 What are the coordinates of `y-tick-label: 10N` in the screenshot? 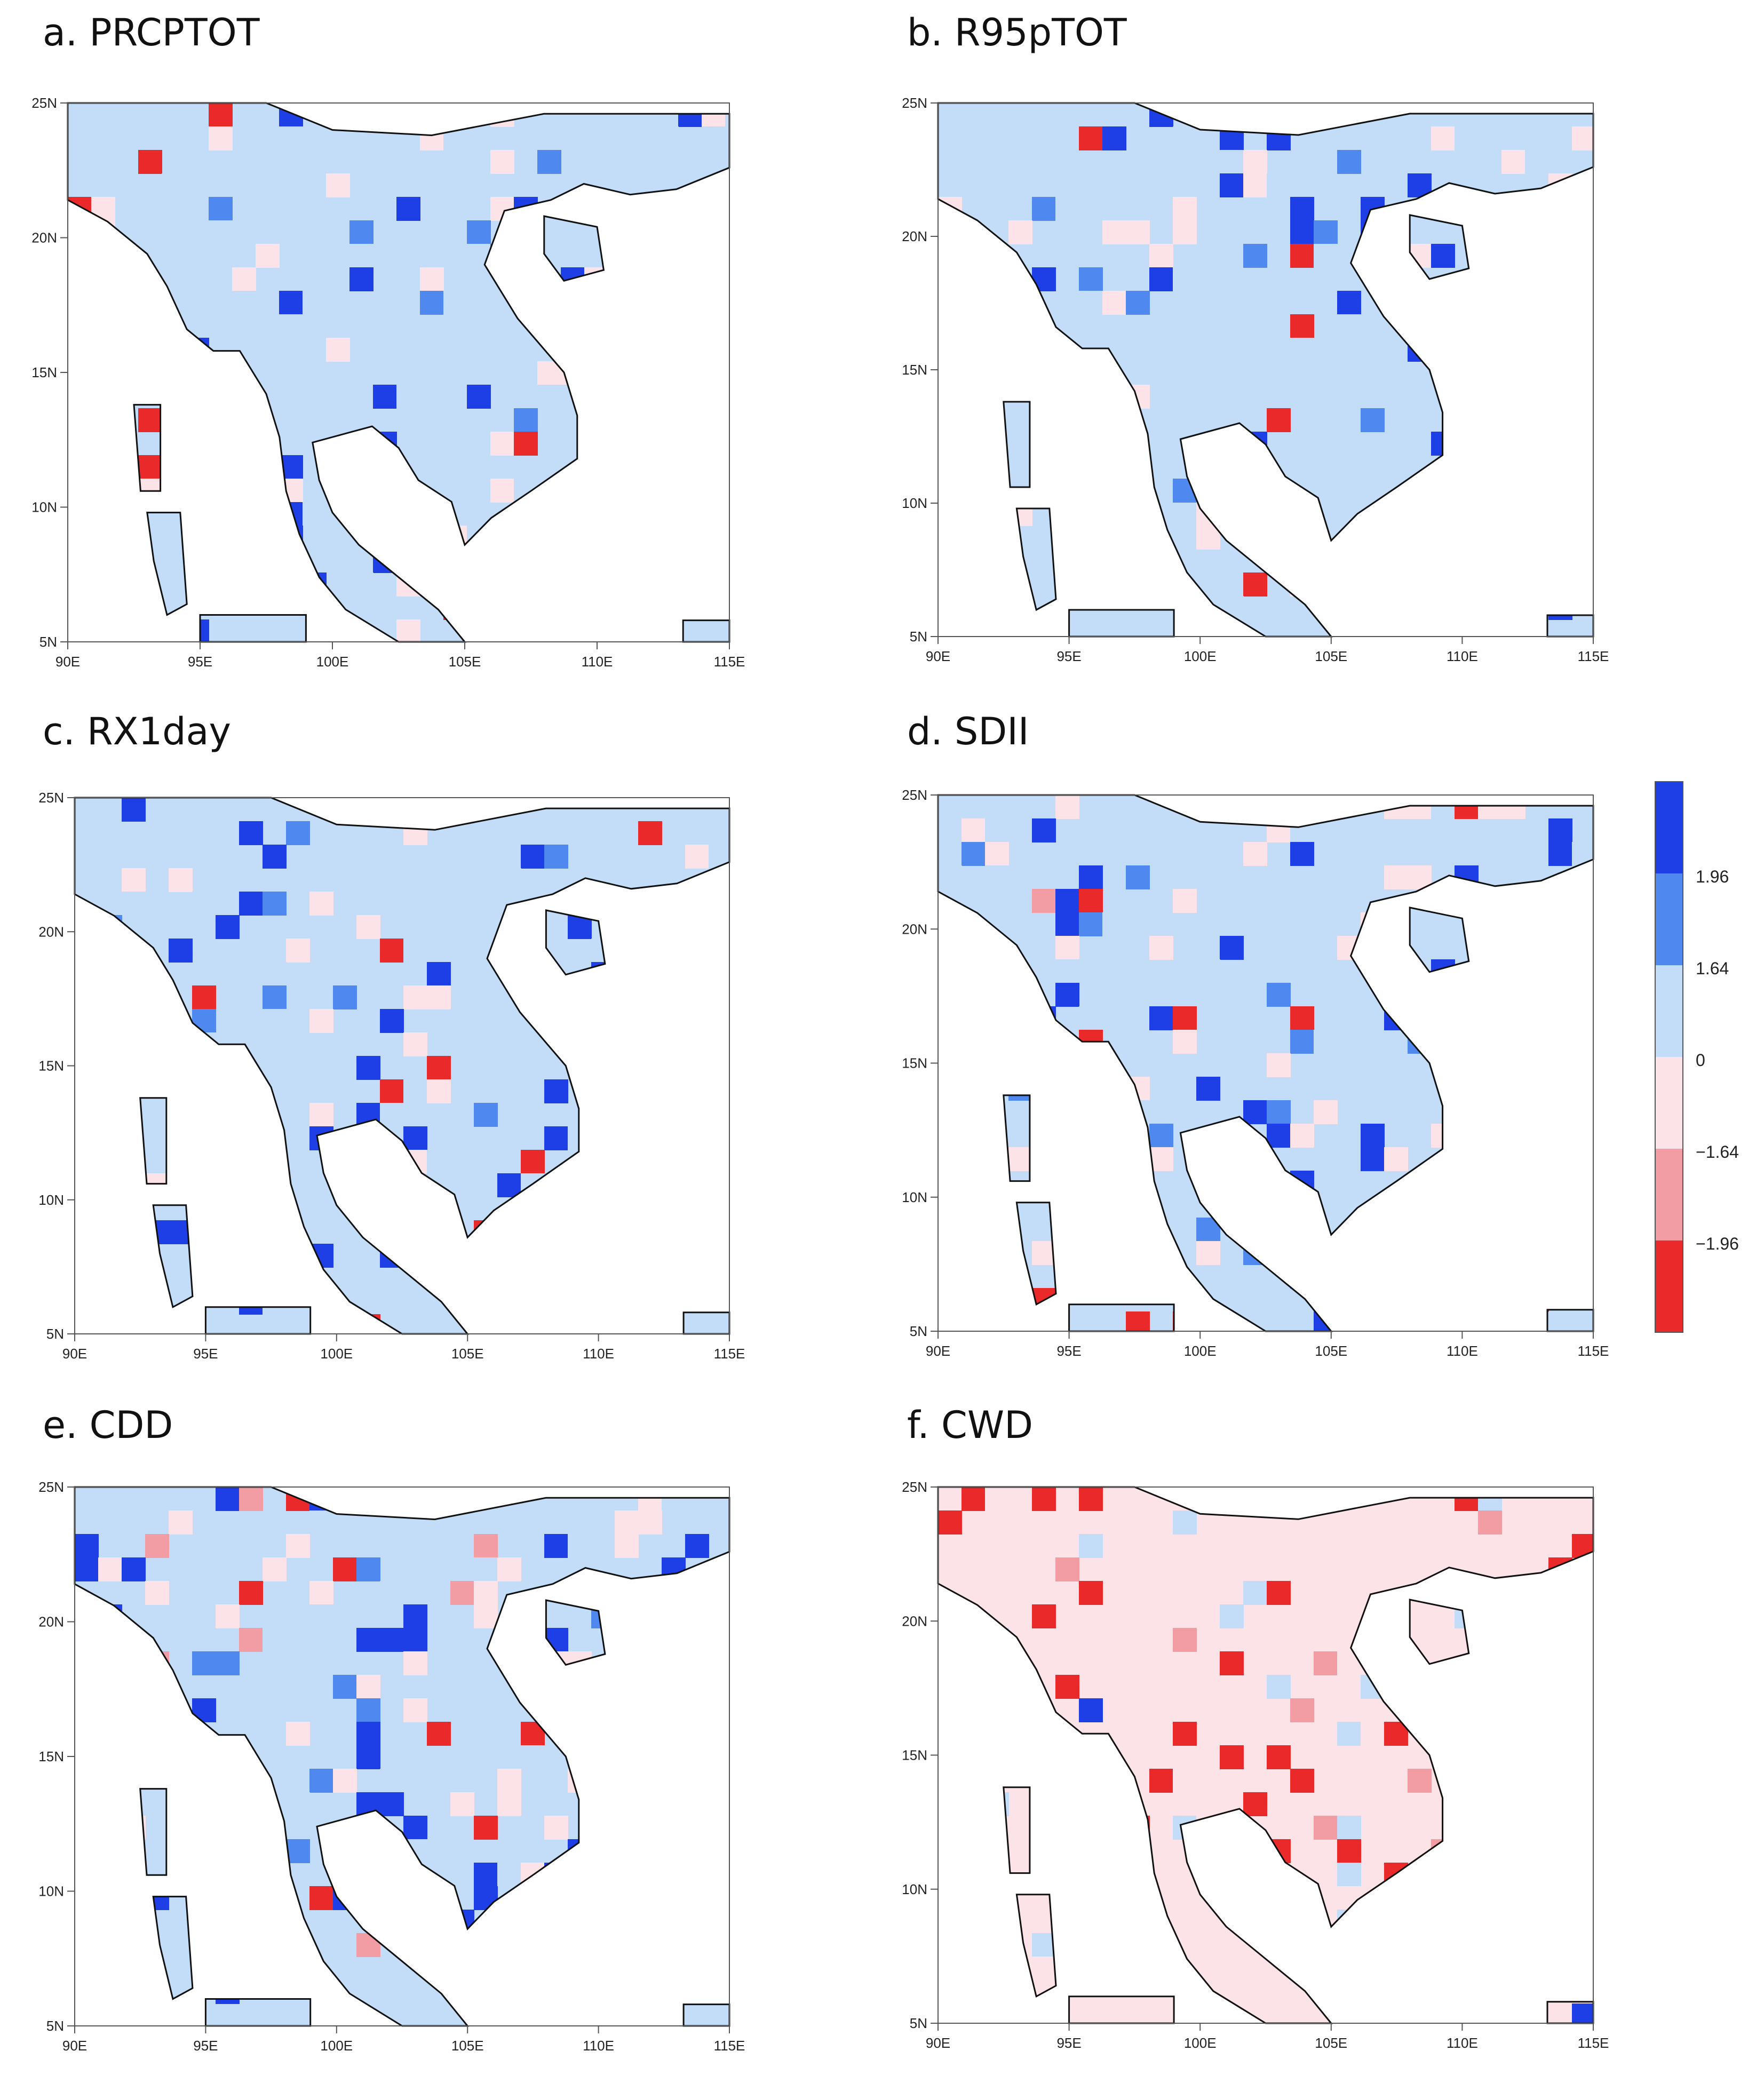 It's located at (914, 503).